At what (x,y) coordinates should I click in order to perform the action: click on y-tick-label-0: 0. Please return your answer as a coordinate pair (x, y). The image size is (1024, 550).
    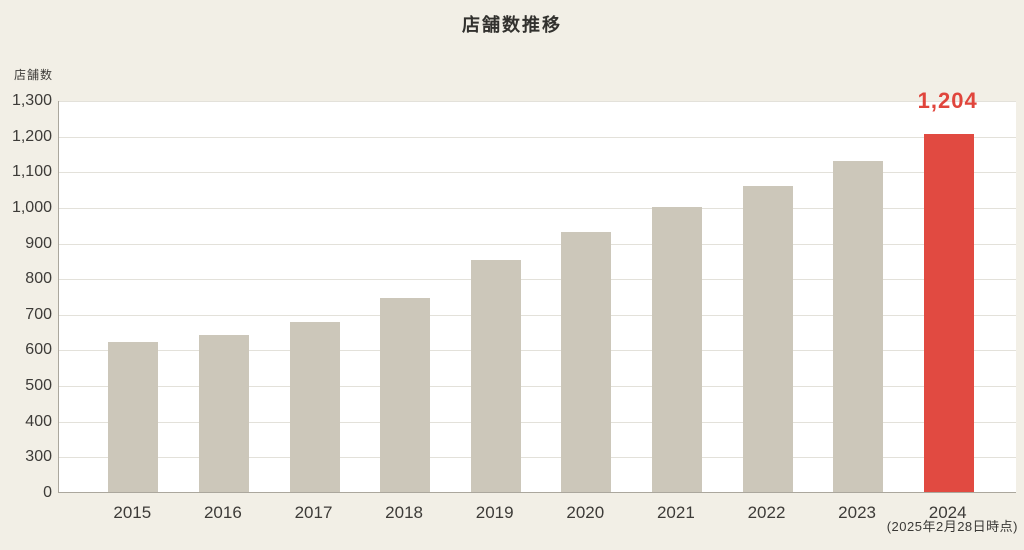
    Looking at the image, I should click on (47, 492).